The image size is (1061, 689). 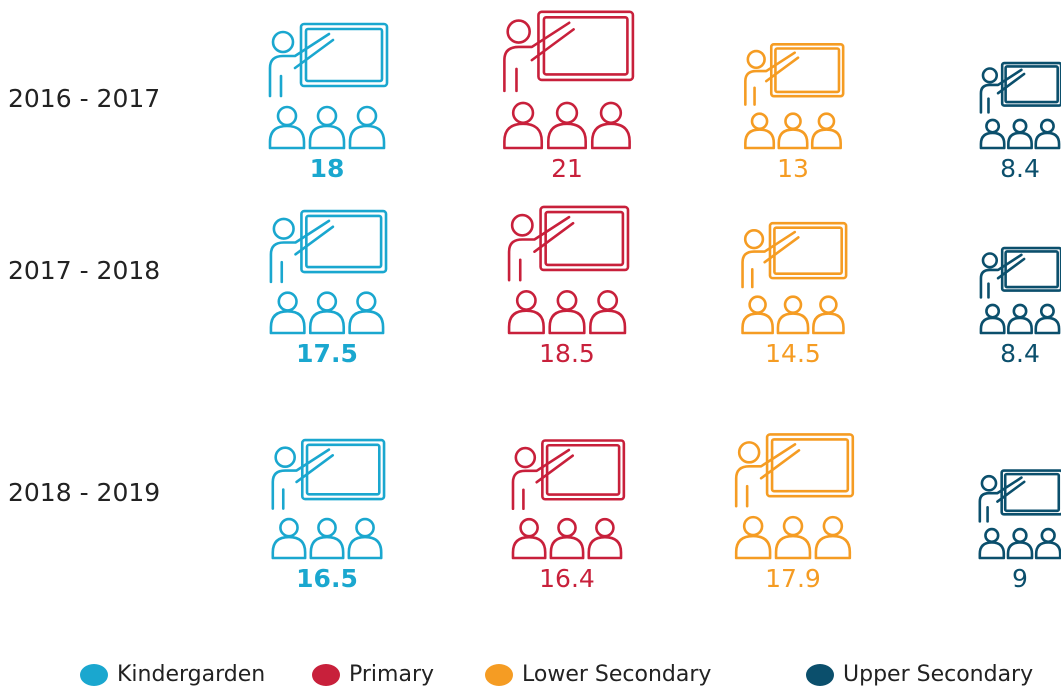 What do you see at coordinates (567, 578) in the screenshot?
I see `value-label: 16.4` at bounding box center [567, 578].